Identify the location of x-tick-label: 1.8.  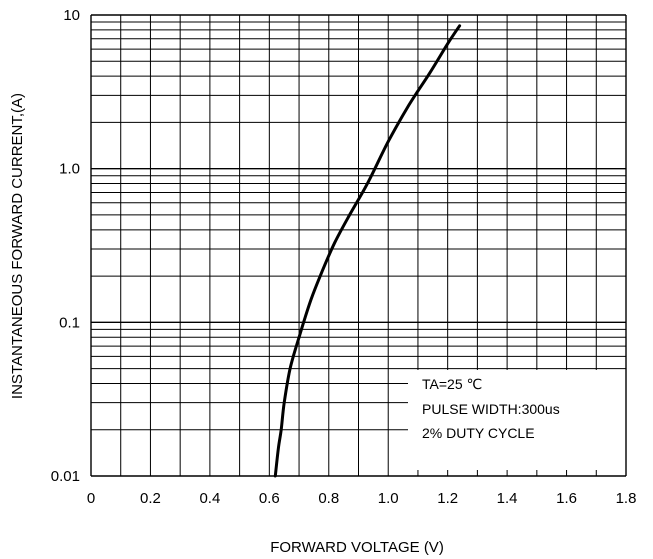
(626, 498).